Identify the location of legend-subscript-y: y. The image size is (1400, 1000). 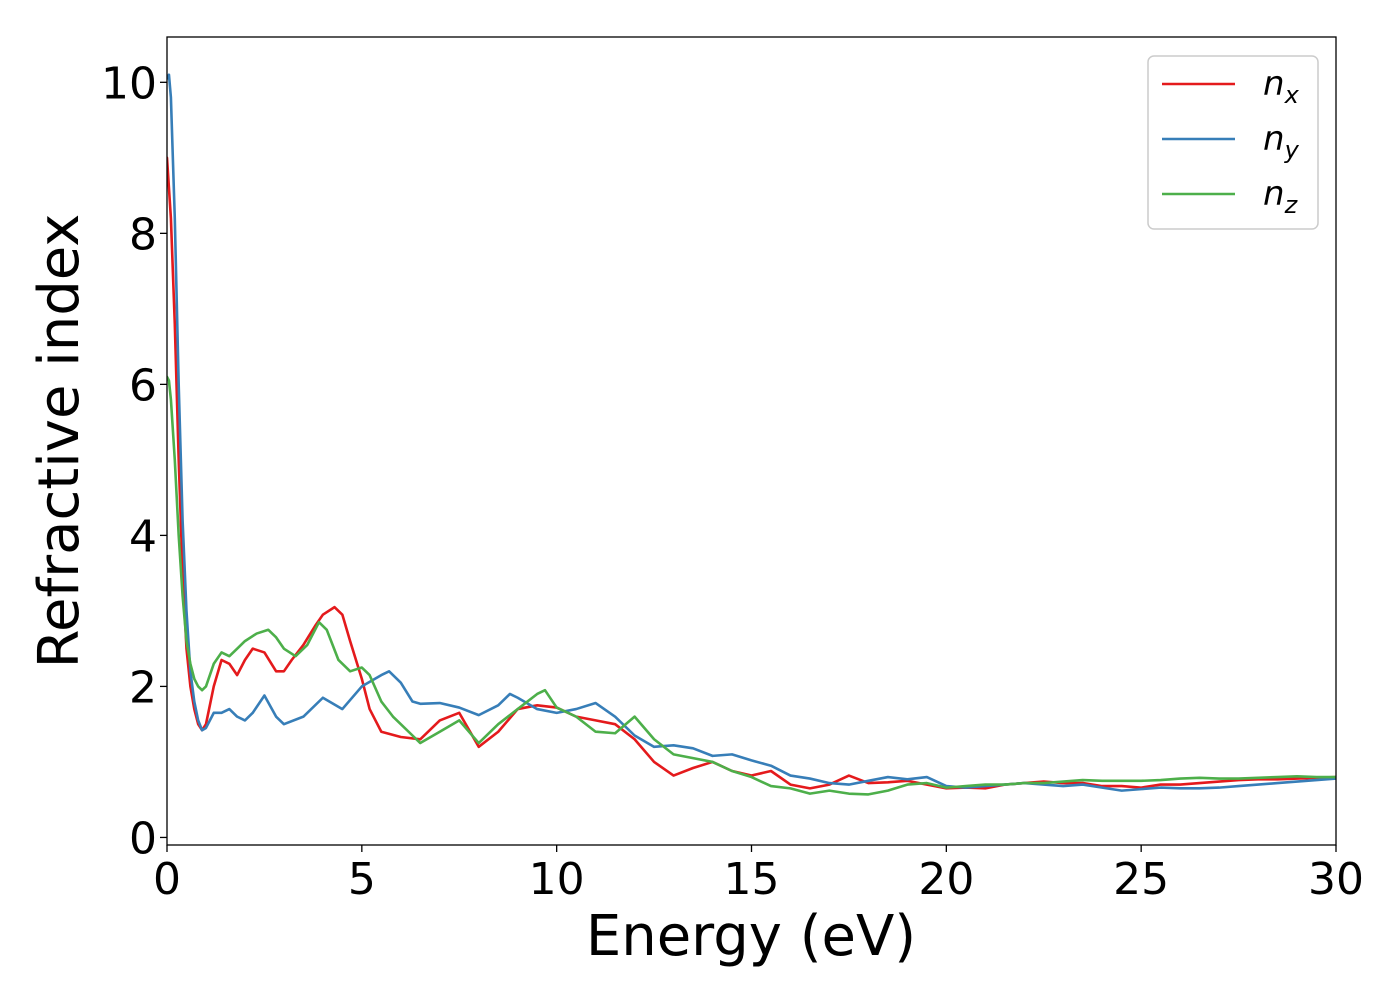
(1292, 150).